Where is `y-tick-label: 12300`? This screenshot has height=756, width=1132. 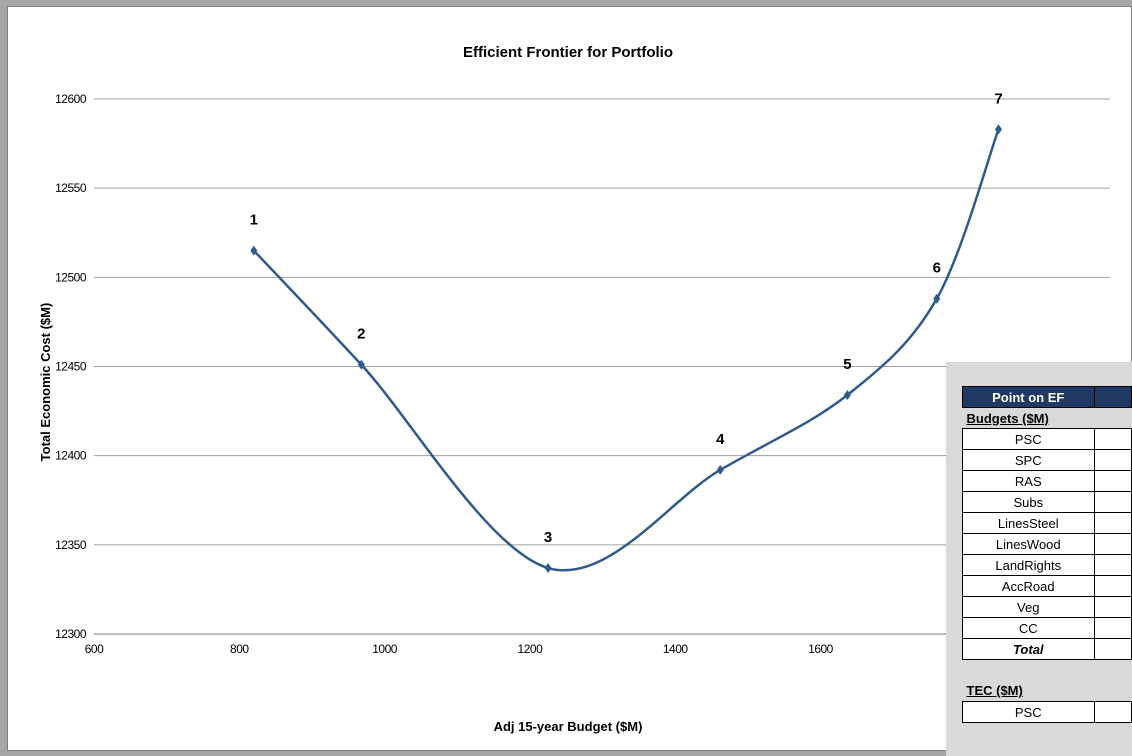 y-tick-label: 12300 is located at coordinates (71, 634).